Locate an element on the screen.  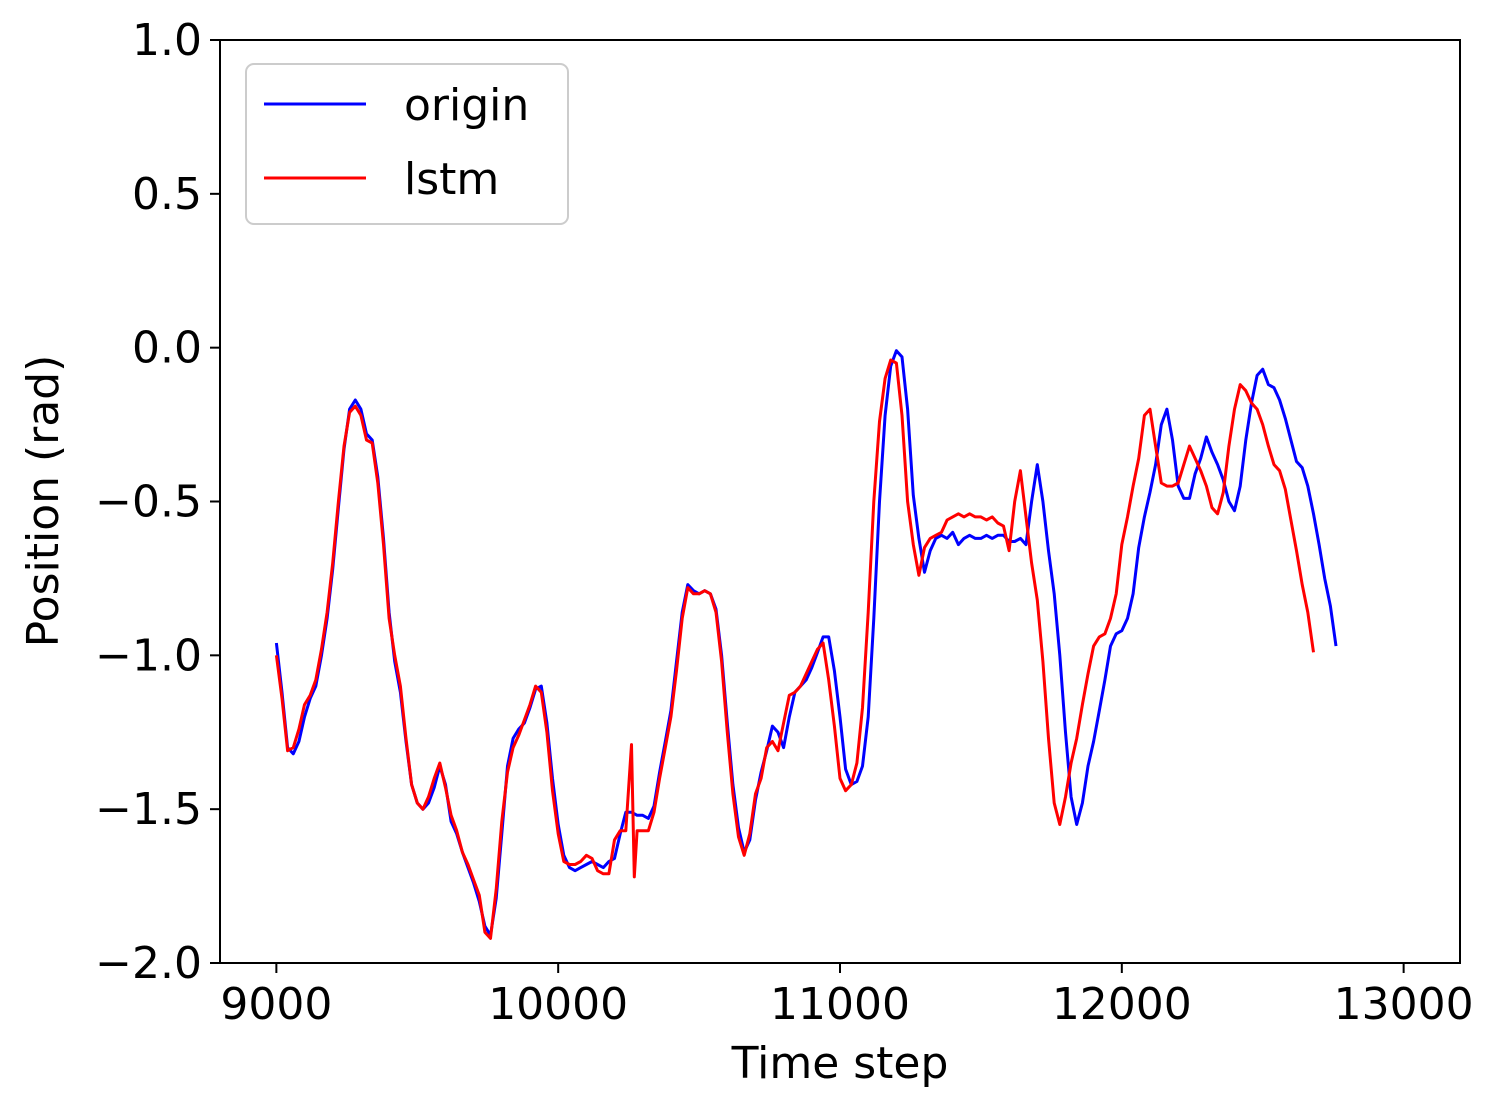
x-tick-label: 12000 is located at coordinates (1122, 1004).